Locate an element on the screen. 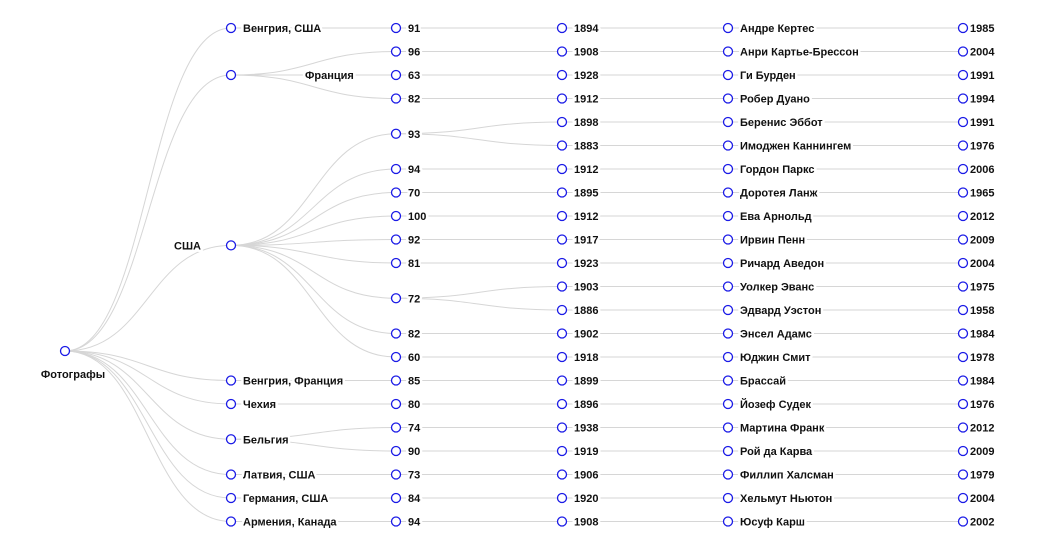 The height and width of the screenshot is (550, 1040). photographer-name-label-halo: Йозеф Судек is located at coordinates (775, 404).